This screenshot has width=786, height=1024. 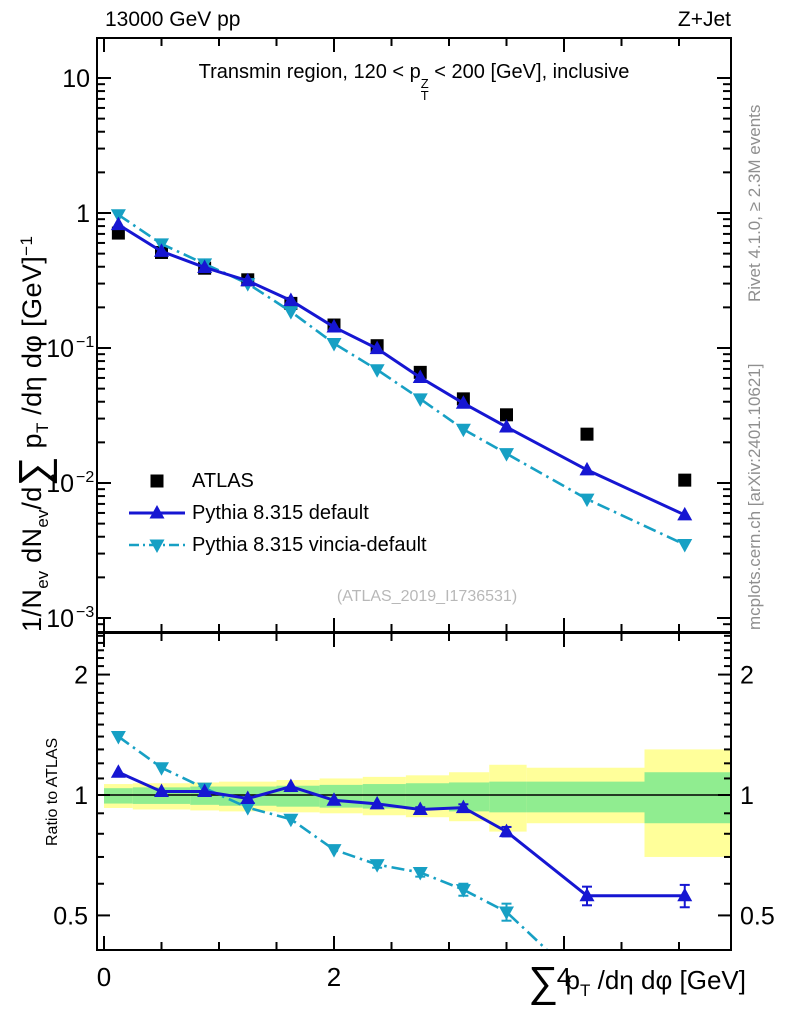 I want to click on legend-label: Pythia 8.315 default, so click(x=280, y=512).